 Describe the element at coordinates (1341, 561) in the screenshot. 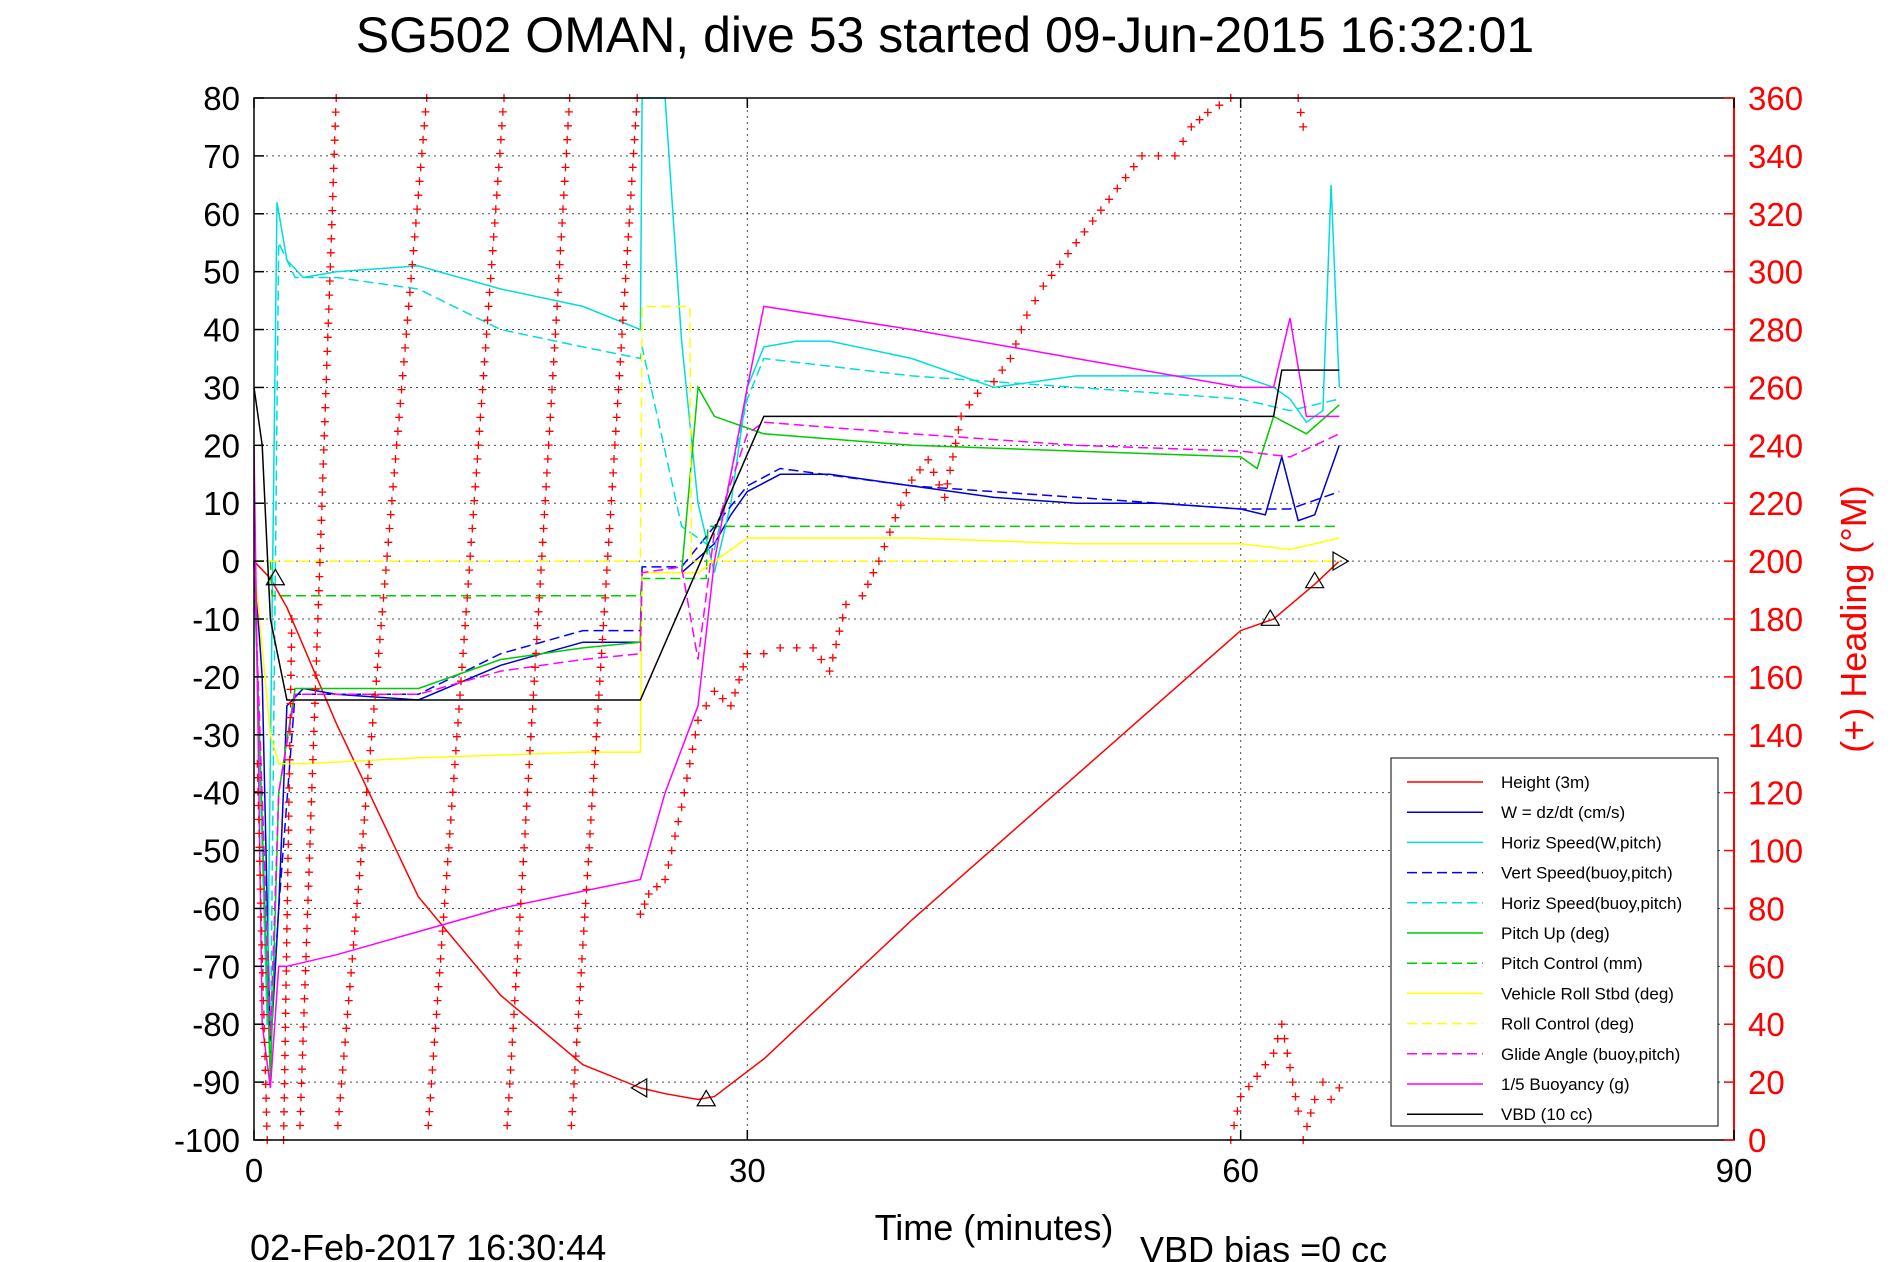

I see `triangle-right-marker` at that location.